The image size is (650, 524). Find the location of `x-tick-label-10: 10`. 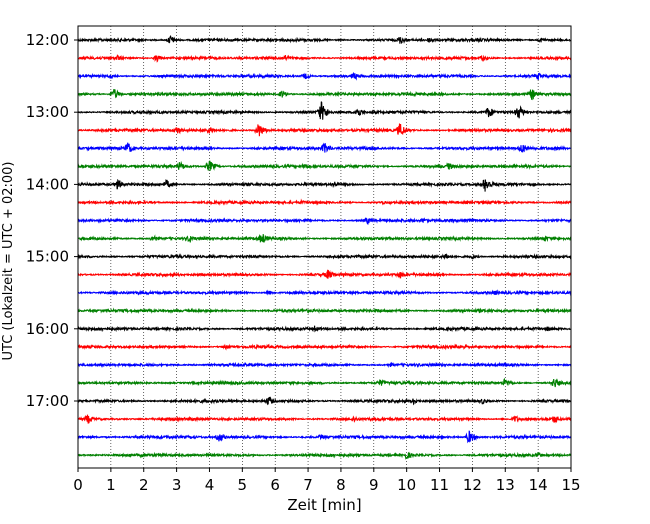

x-tick-label-10: 10 is located at coordinates (406, 485).